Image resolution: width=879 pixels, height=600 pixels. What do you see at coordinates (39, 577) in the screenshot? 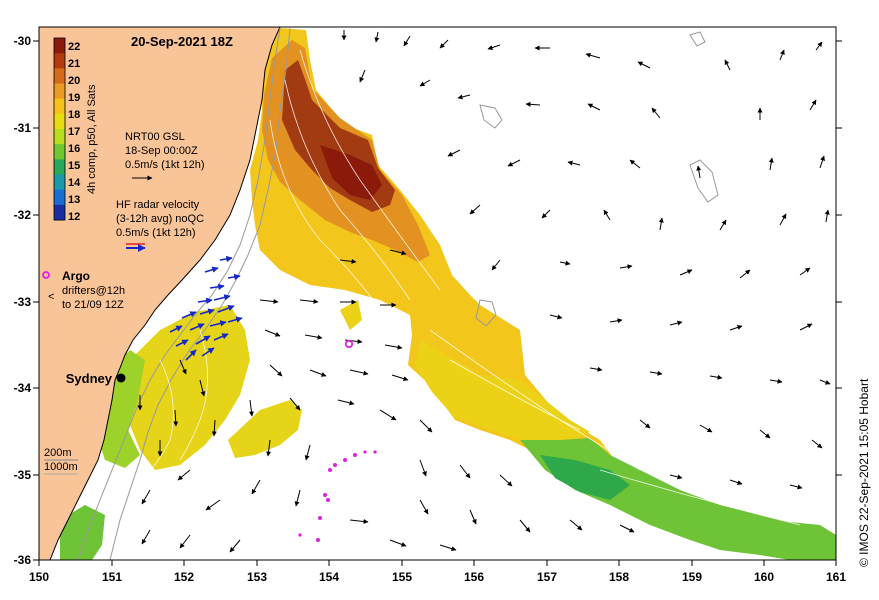
I see `x-tick: 150` at bounding box center [39, 577].